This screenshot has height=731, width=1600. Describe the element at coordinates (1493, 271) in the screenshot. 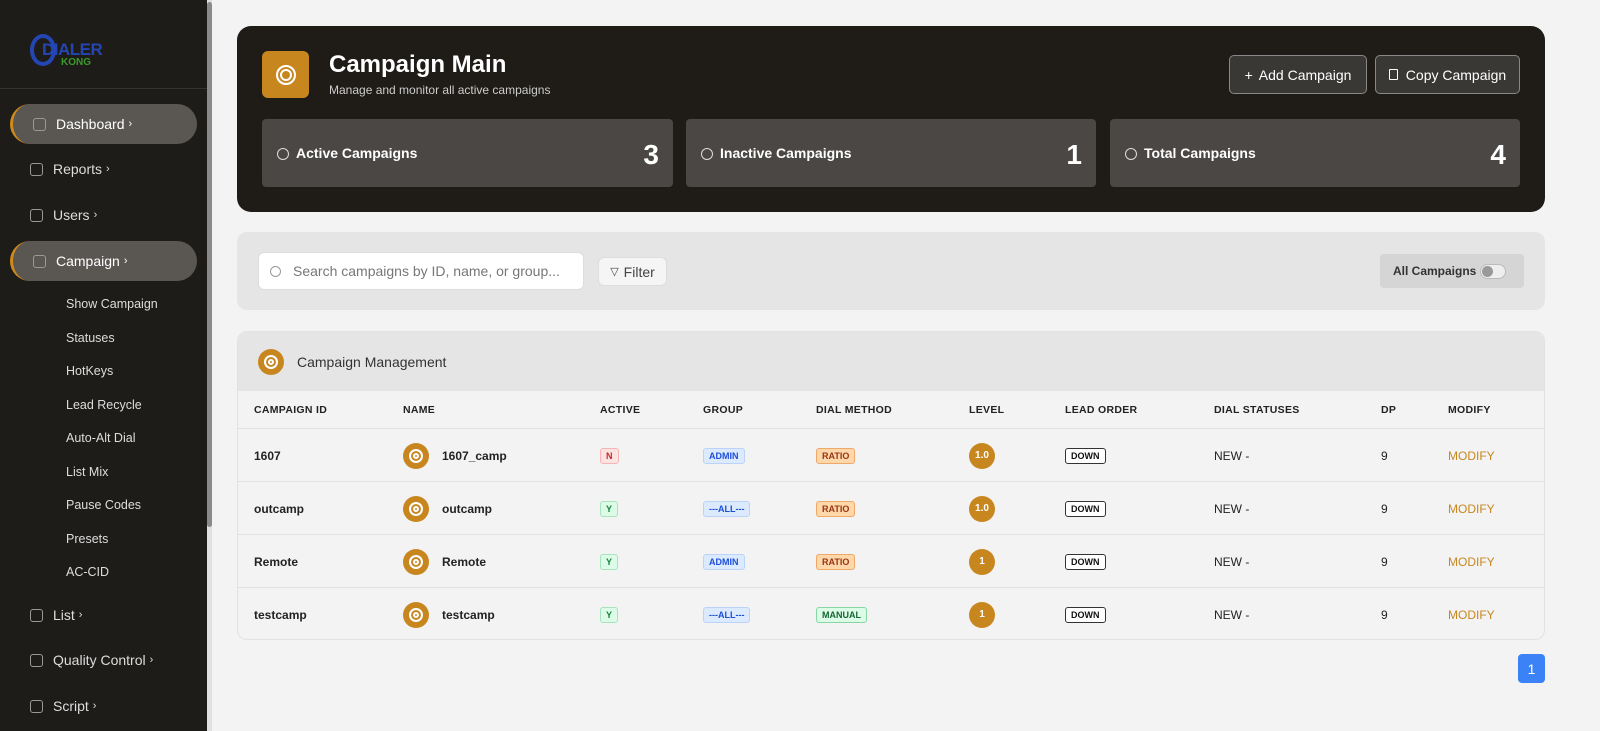

I see `toggle-switch` at that location.